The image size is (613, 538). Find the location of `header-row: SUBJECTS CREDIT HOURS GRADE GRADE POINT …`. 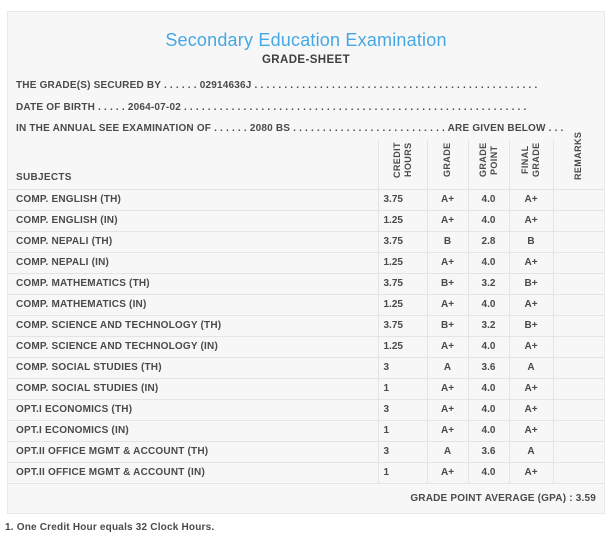

header-row: SUBJECTS CREDIT HOURS GRADE GRADE POINT … is located at coordinates (306, 160).